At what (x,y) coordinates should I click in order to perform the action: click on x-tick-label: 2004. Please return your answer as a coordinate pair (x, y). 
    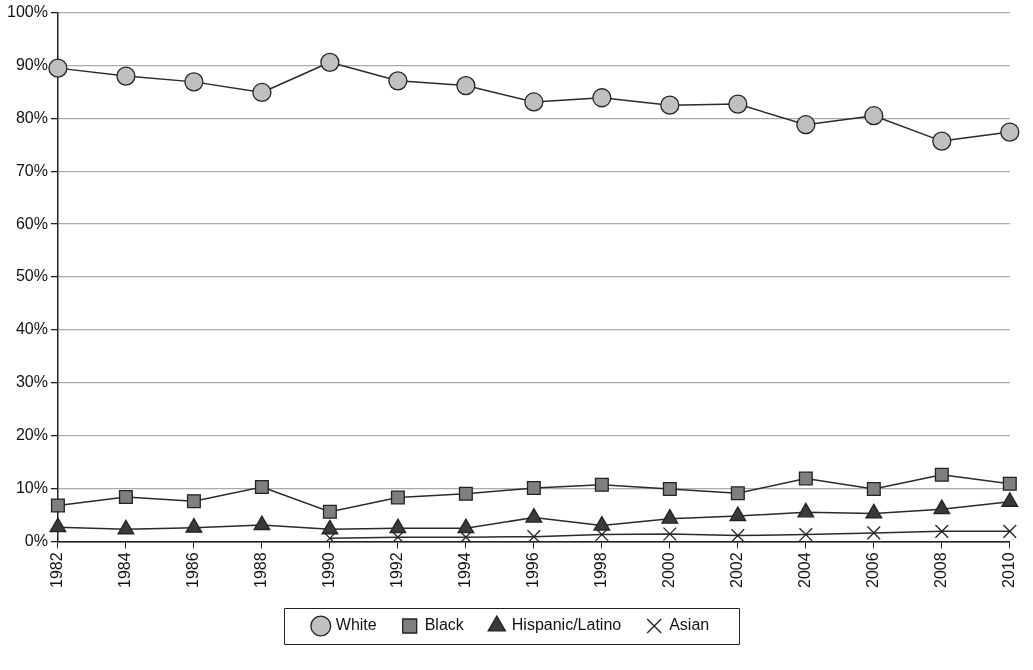
    Looking at the image, I should click on (805, 570).